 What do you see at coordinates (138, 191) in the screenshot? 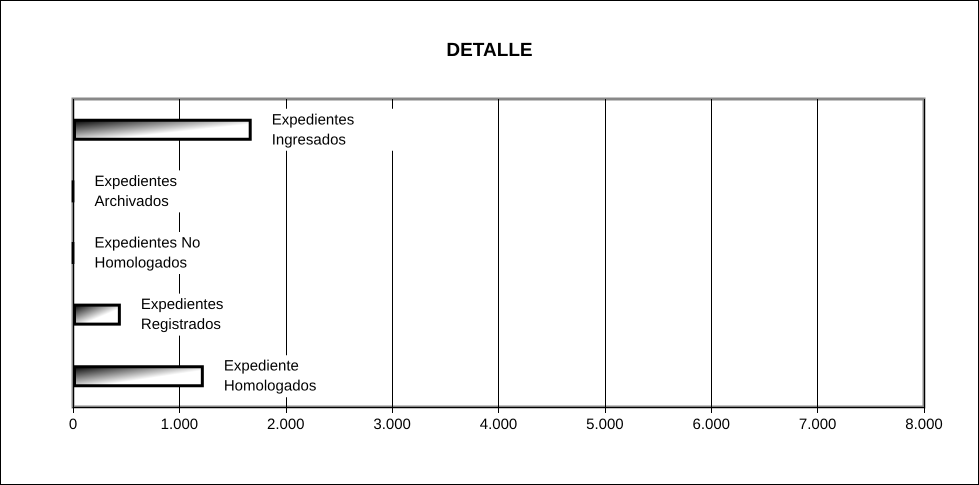
I see `y-tick-label: Expedientes Archivados` at bounding box center [138, 191].